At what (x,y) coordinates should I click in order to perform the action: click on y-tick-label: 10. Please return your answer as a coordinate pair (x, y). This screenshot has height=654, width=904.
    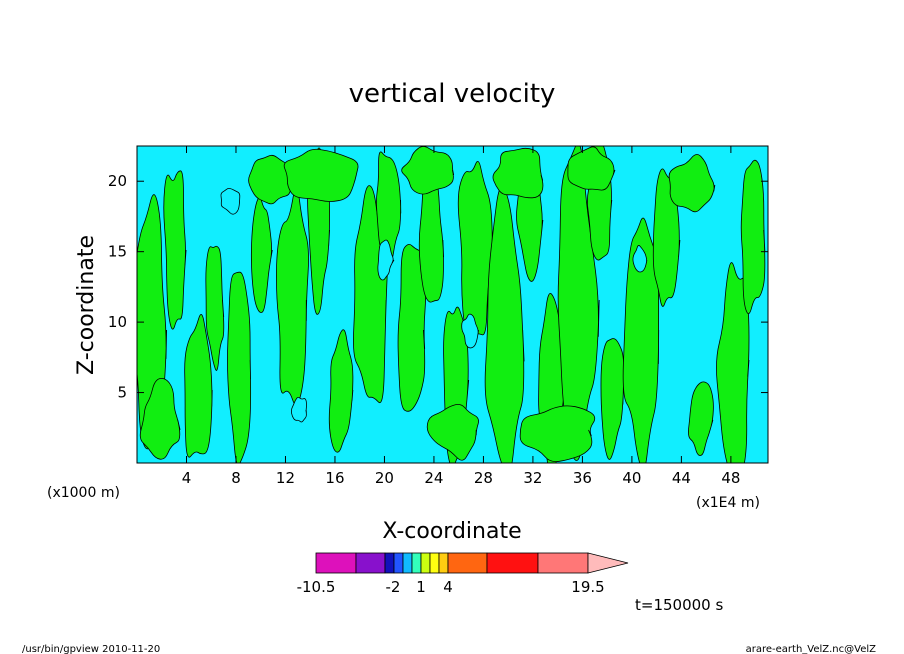
    Looking at the image, I should click on (117, 322).